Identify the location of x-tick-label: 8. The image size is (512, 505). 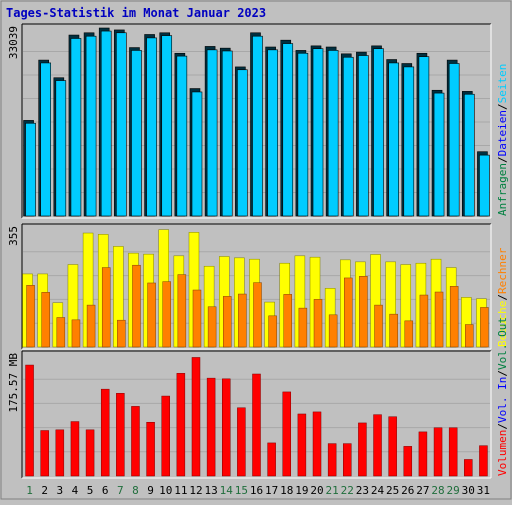
(135, 490).